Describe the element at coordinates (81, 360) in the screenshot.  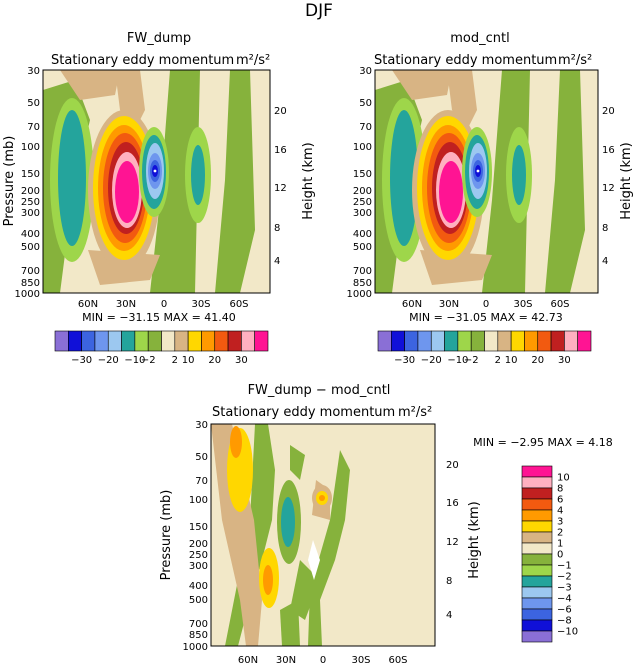
I see `colorbar-fw-dump-label: −30` at that location.